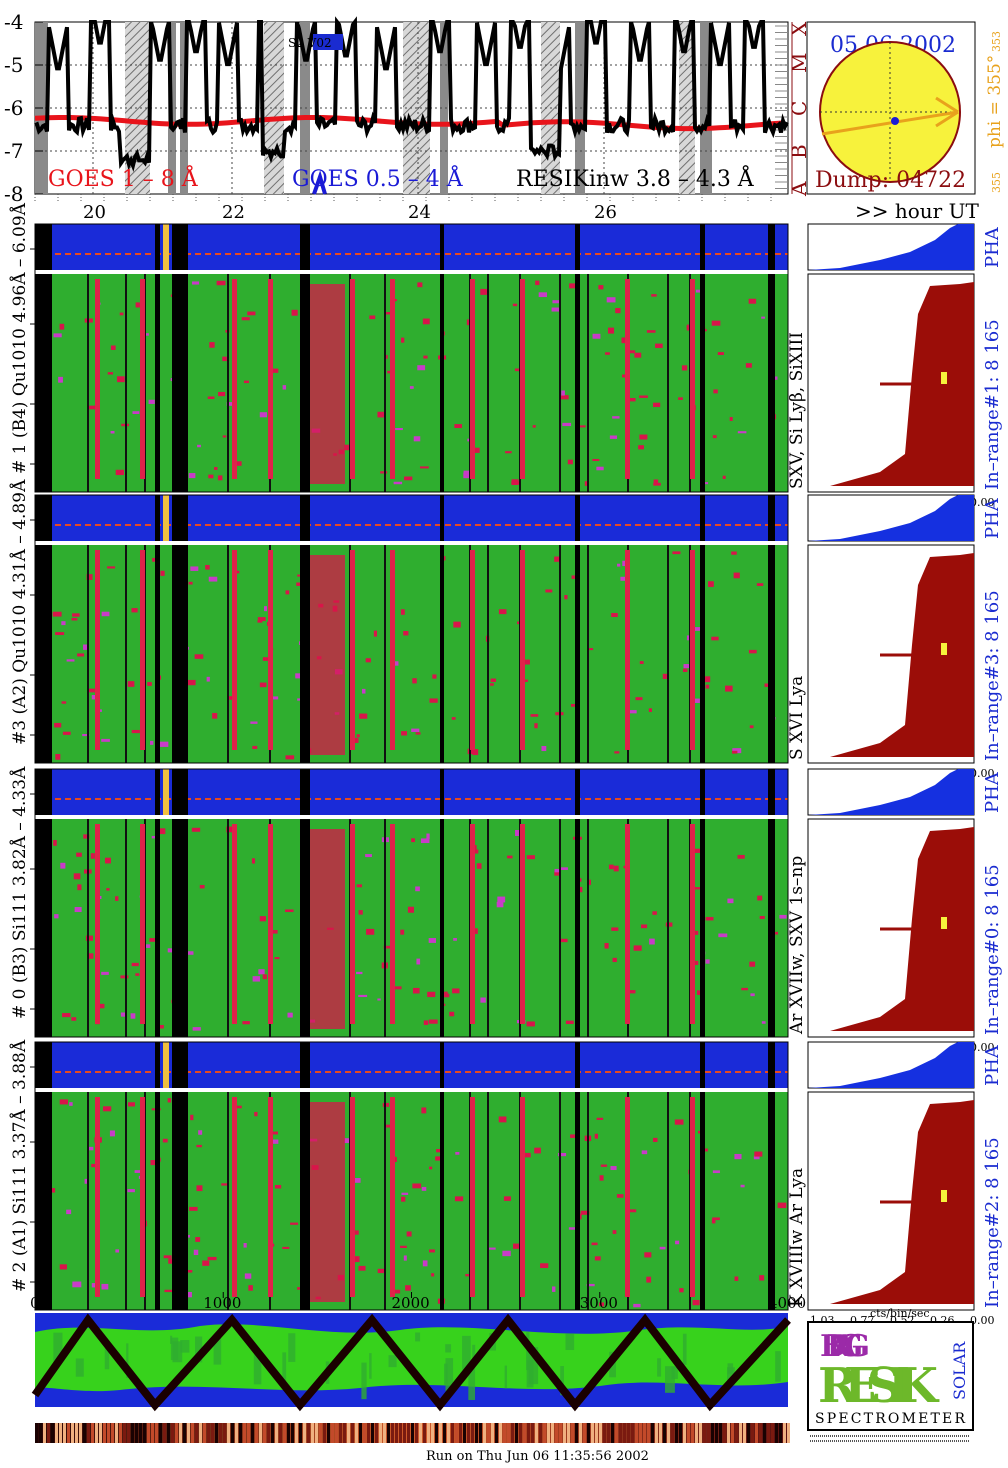 The width and height of the screenshot is (1008, 1468). Describe the element at coordinates (222, 1303) in the screenshot. I see `bin-tick-label: 1000` at that location.